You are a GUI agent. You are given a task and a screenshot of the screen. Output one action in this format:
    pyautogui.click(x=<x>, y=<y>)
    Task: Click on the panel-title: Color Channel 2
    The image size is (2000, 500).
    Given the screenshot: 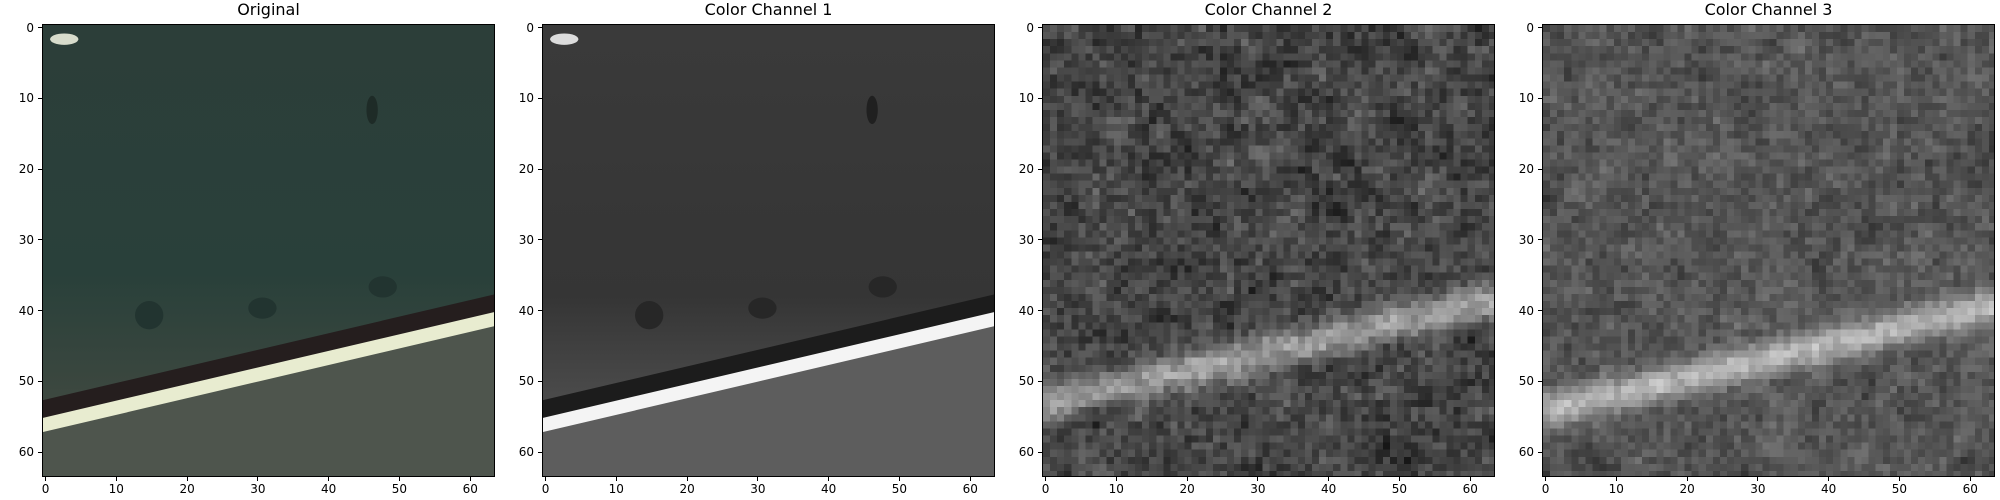 What is the action you would take?
    pyautogui.click(x=1268, y=9)
    